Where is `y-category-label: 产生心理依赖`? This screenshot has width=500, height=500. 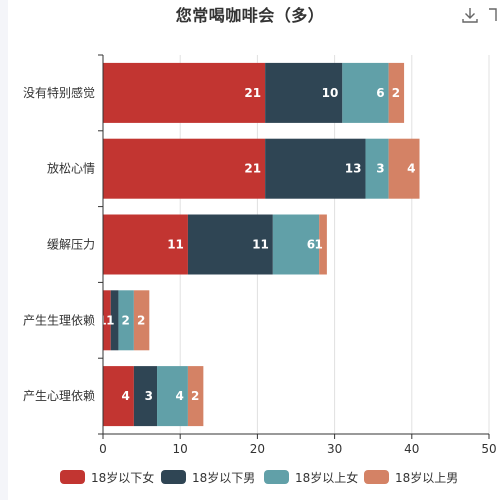 y-category-label: 产生心理依赖 is located at coordinates (59, 395).